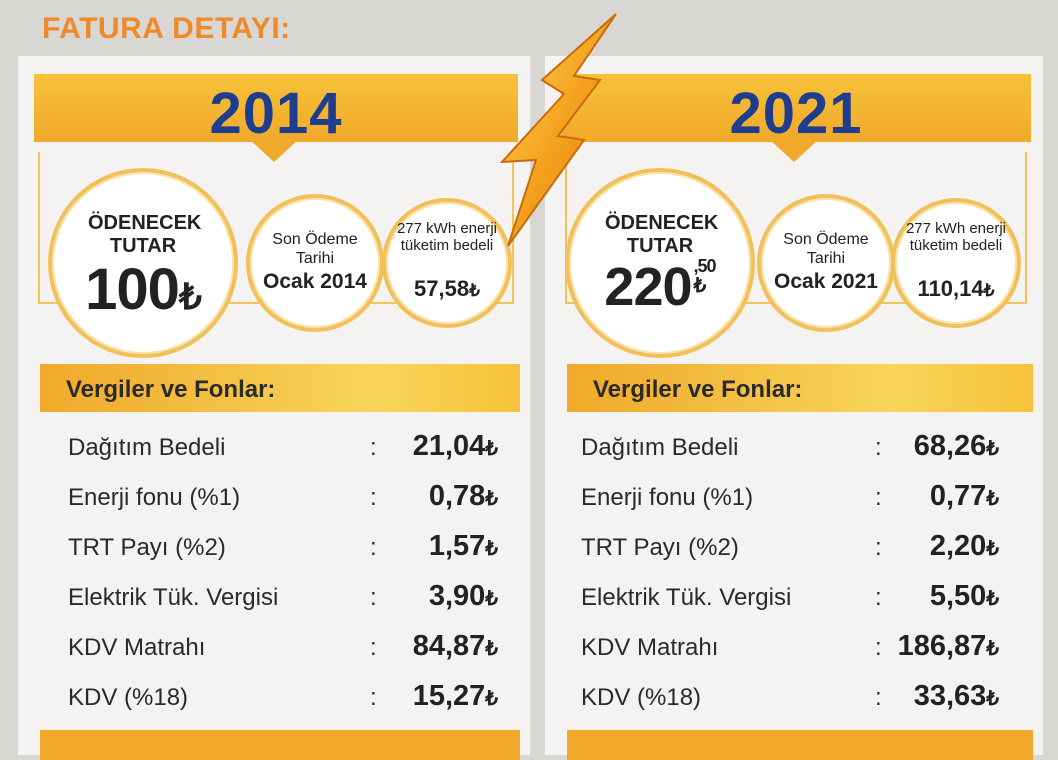 This screenshot has height=760, width=1058. I want to click on tax-value: 2,20₺, so click(964, 546).